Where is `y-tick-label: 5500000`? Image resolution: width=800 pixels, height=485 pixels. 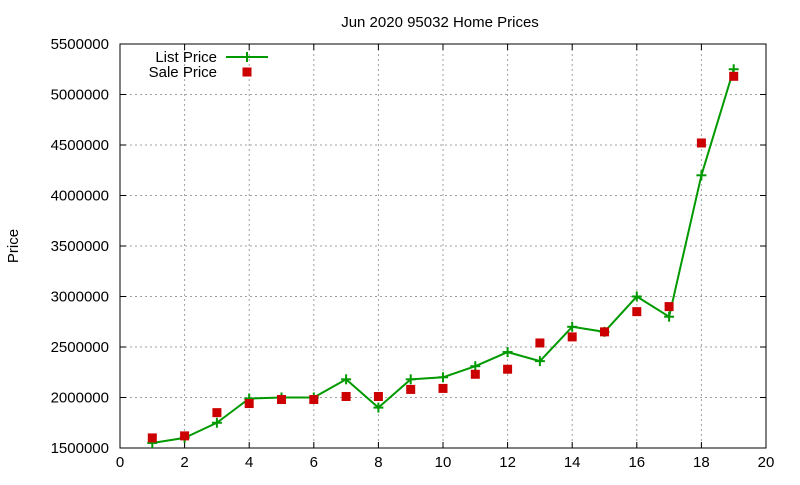
y-tick-label: 5500000 is located at coordinates (80, 44).